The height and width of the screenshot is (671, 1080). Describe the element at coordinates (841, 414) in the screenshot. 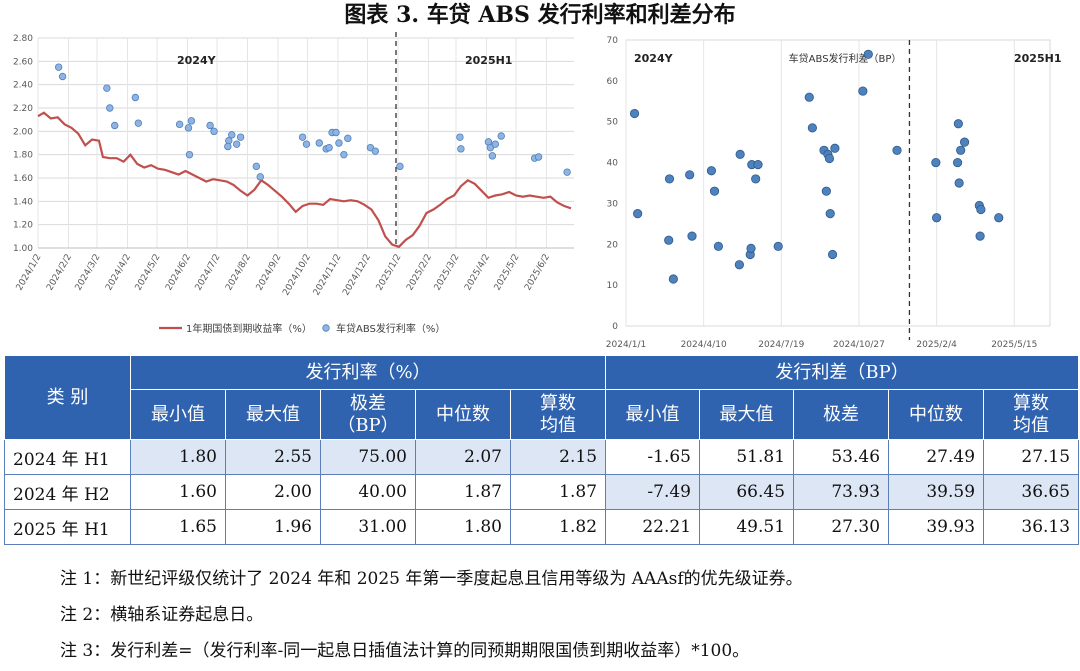

I see `header-spread-col-2: 极差` at that location.